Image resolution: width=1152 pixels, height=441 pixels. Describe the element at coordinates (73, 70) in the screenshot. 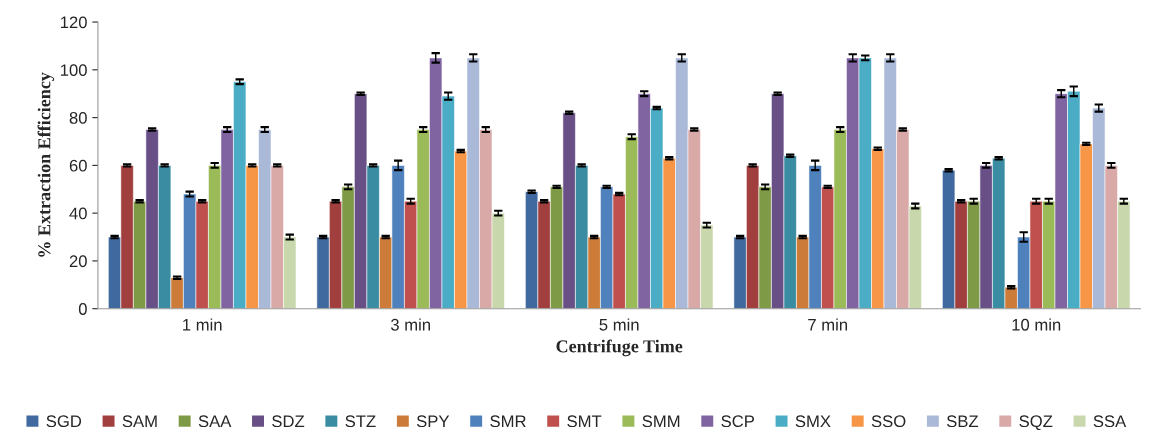

I see `y-tick-label: 100` at that location.